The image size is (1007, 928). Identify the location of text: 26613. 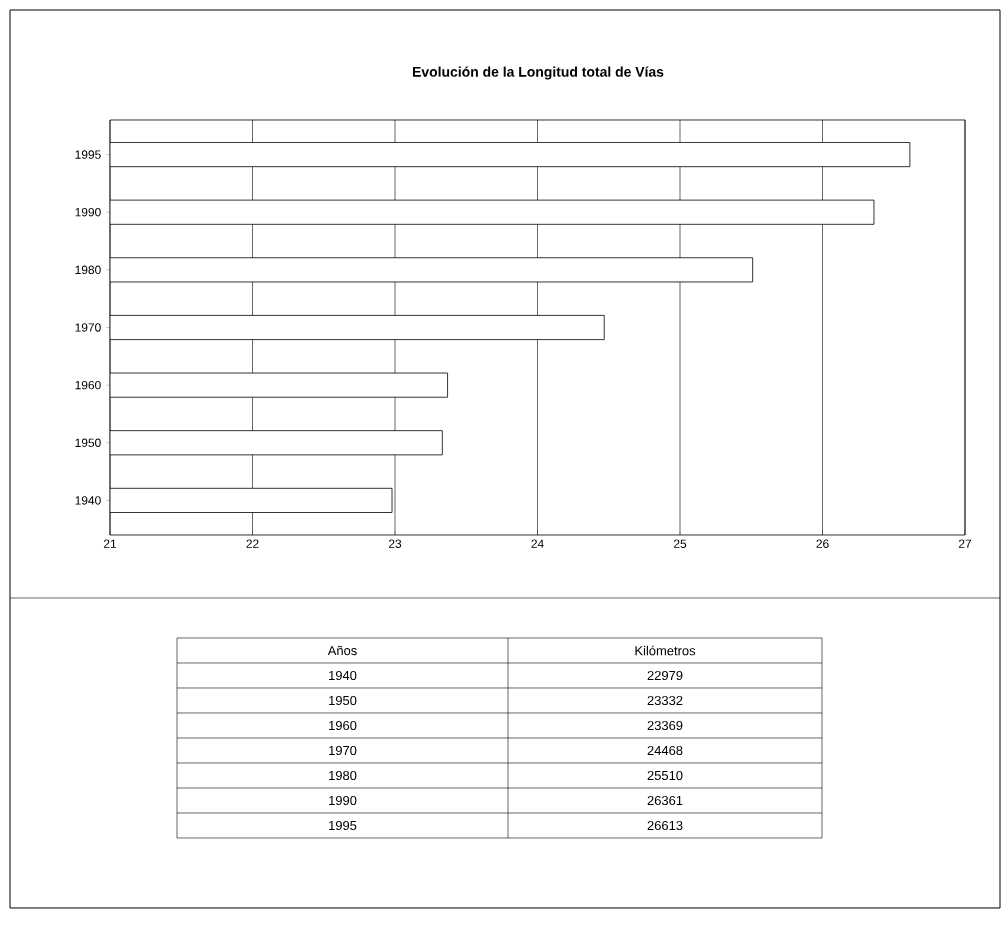
(665, 825).